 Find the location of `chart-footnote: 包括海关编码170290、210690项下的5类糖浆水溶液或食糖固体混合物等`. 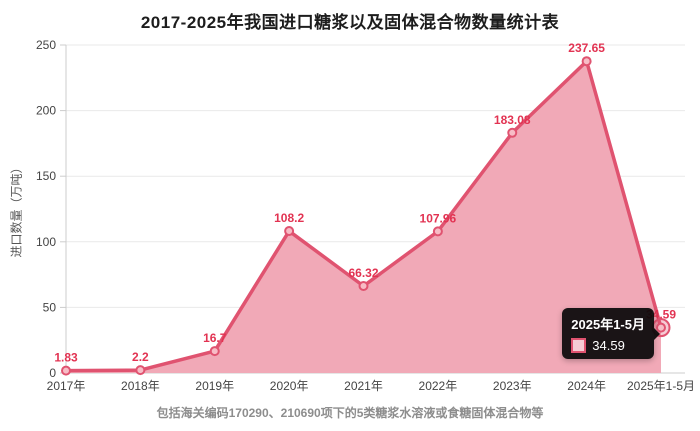

chart-footnote: 包括海关编码170290、210690项下的5类糖浆水溶液或食糖固体混合物等 is located at coordinates (350, 413).